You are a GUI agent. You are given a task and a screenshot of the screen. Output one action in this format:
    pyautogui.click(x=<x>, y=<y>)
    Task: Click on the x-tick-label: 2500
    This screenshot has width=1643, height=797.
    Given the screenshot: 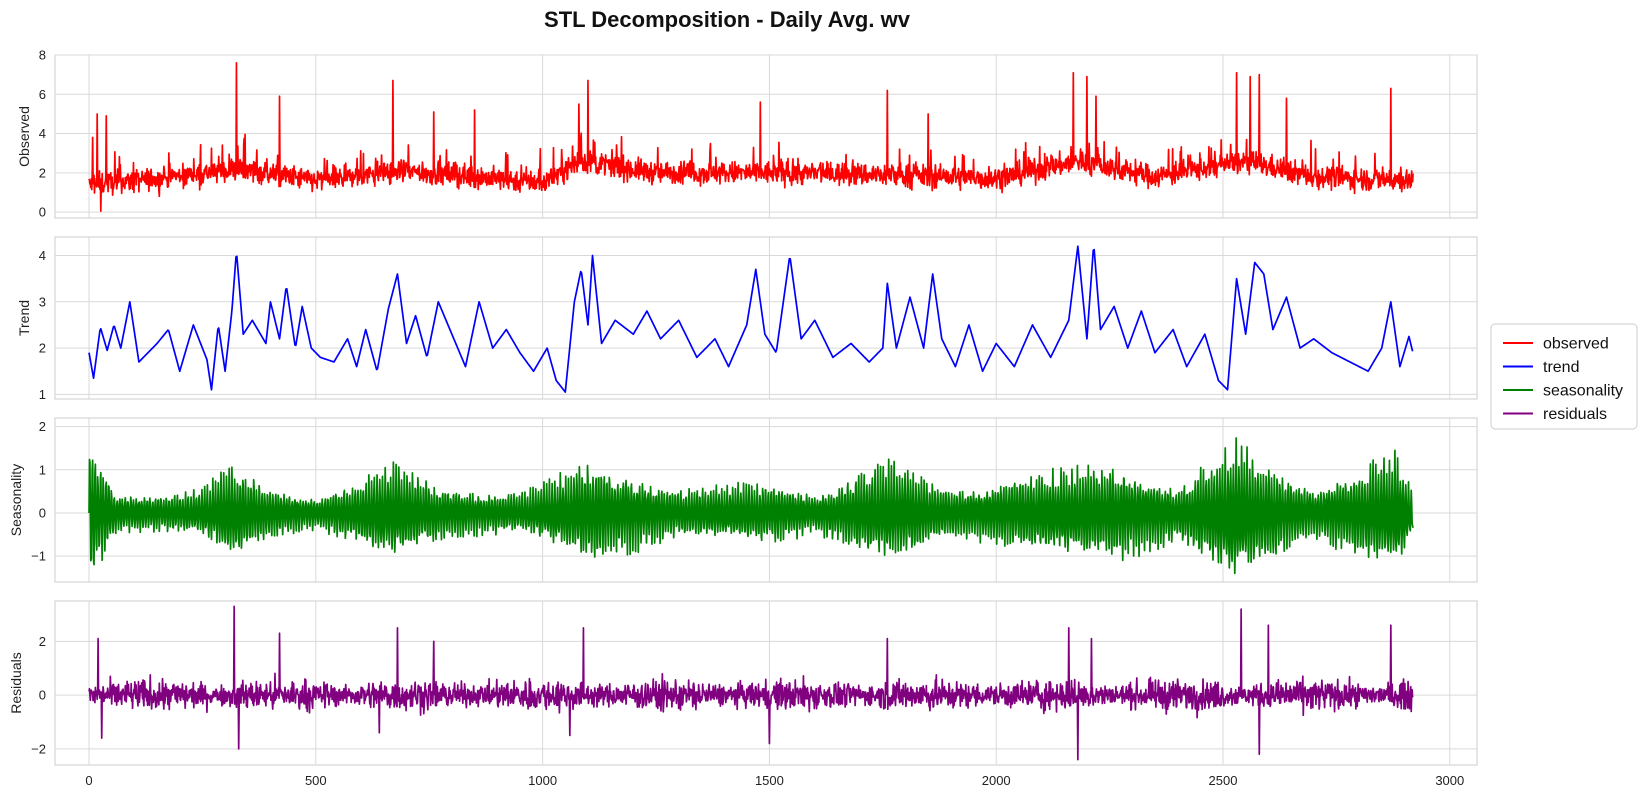 What is the action you would take?
    pyautogui.click(x=1223, y=780)
    